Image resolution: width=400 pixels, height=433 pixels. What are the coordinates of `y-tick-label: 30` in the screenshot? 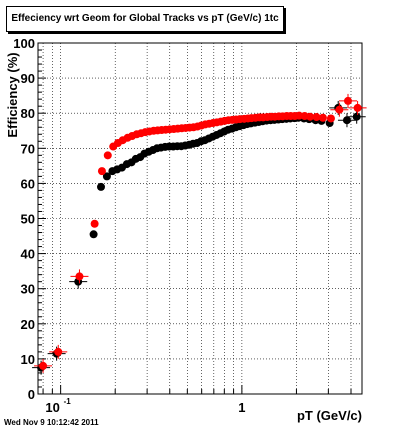 It's located at (28, 289).